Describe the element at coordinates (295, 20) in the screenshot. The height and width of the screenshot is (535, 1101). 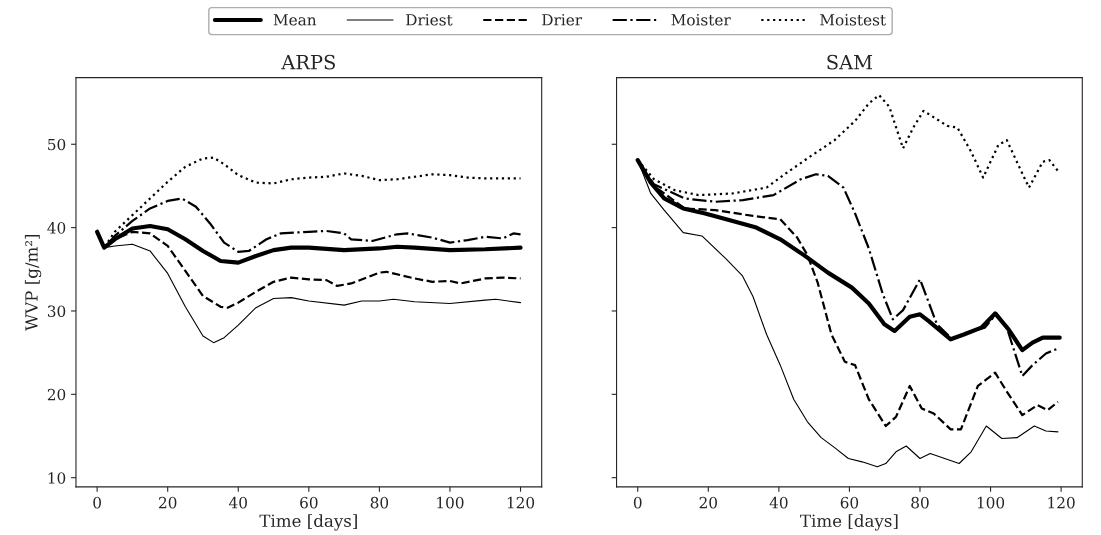
I see `legend-label: Mean` at that location.